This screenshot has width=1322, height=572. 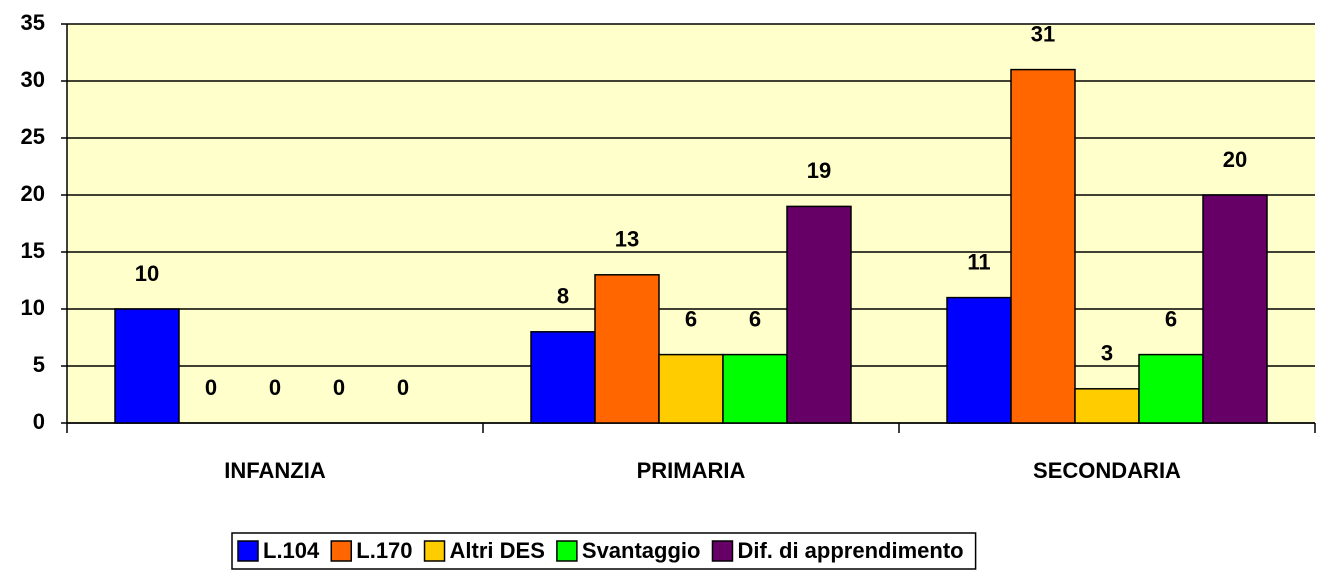 I want to click on y-tick-label: 15, so click(x=33, y=250).